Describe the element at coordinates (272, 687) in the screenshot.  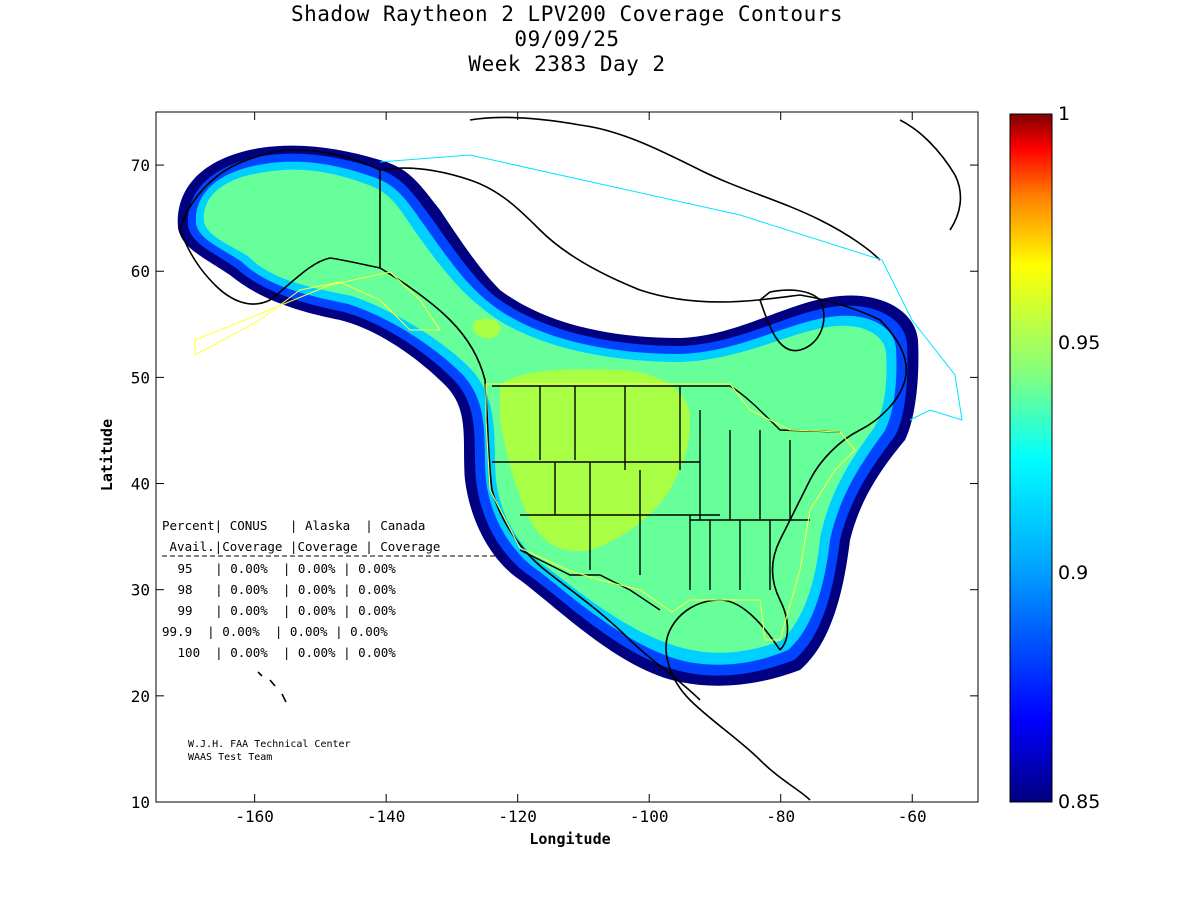
I see `coastline-hawaii` at that location.